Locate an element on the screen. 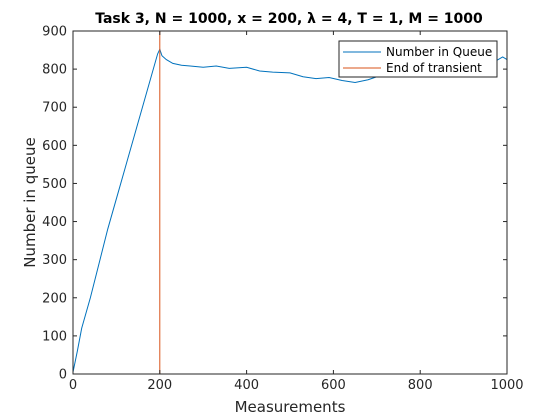  x-tick-label: 400 is located at coordinates (246, 385).